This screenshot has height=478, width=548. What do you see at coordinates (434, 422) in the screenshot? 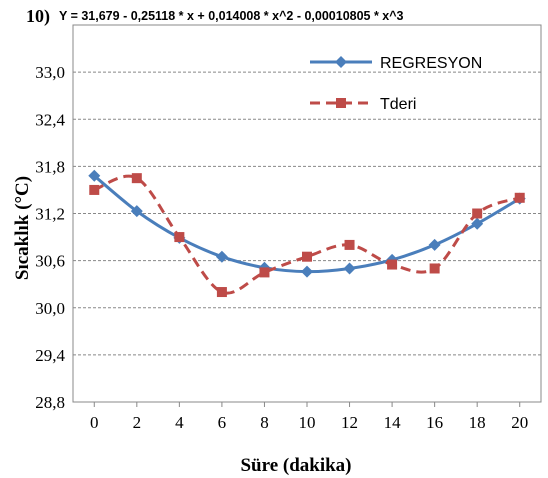
I see `x-tick-label: 16` at bounding box center [434, 422].